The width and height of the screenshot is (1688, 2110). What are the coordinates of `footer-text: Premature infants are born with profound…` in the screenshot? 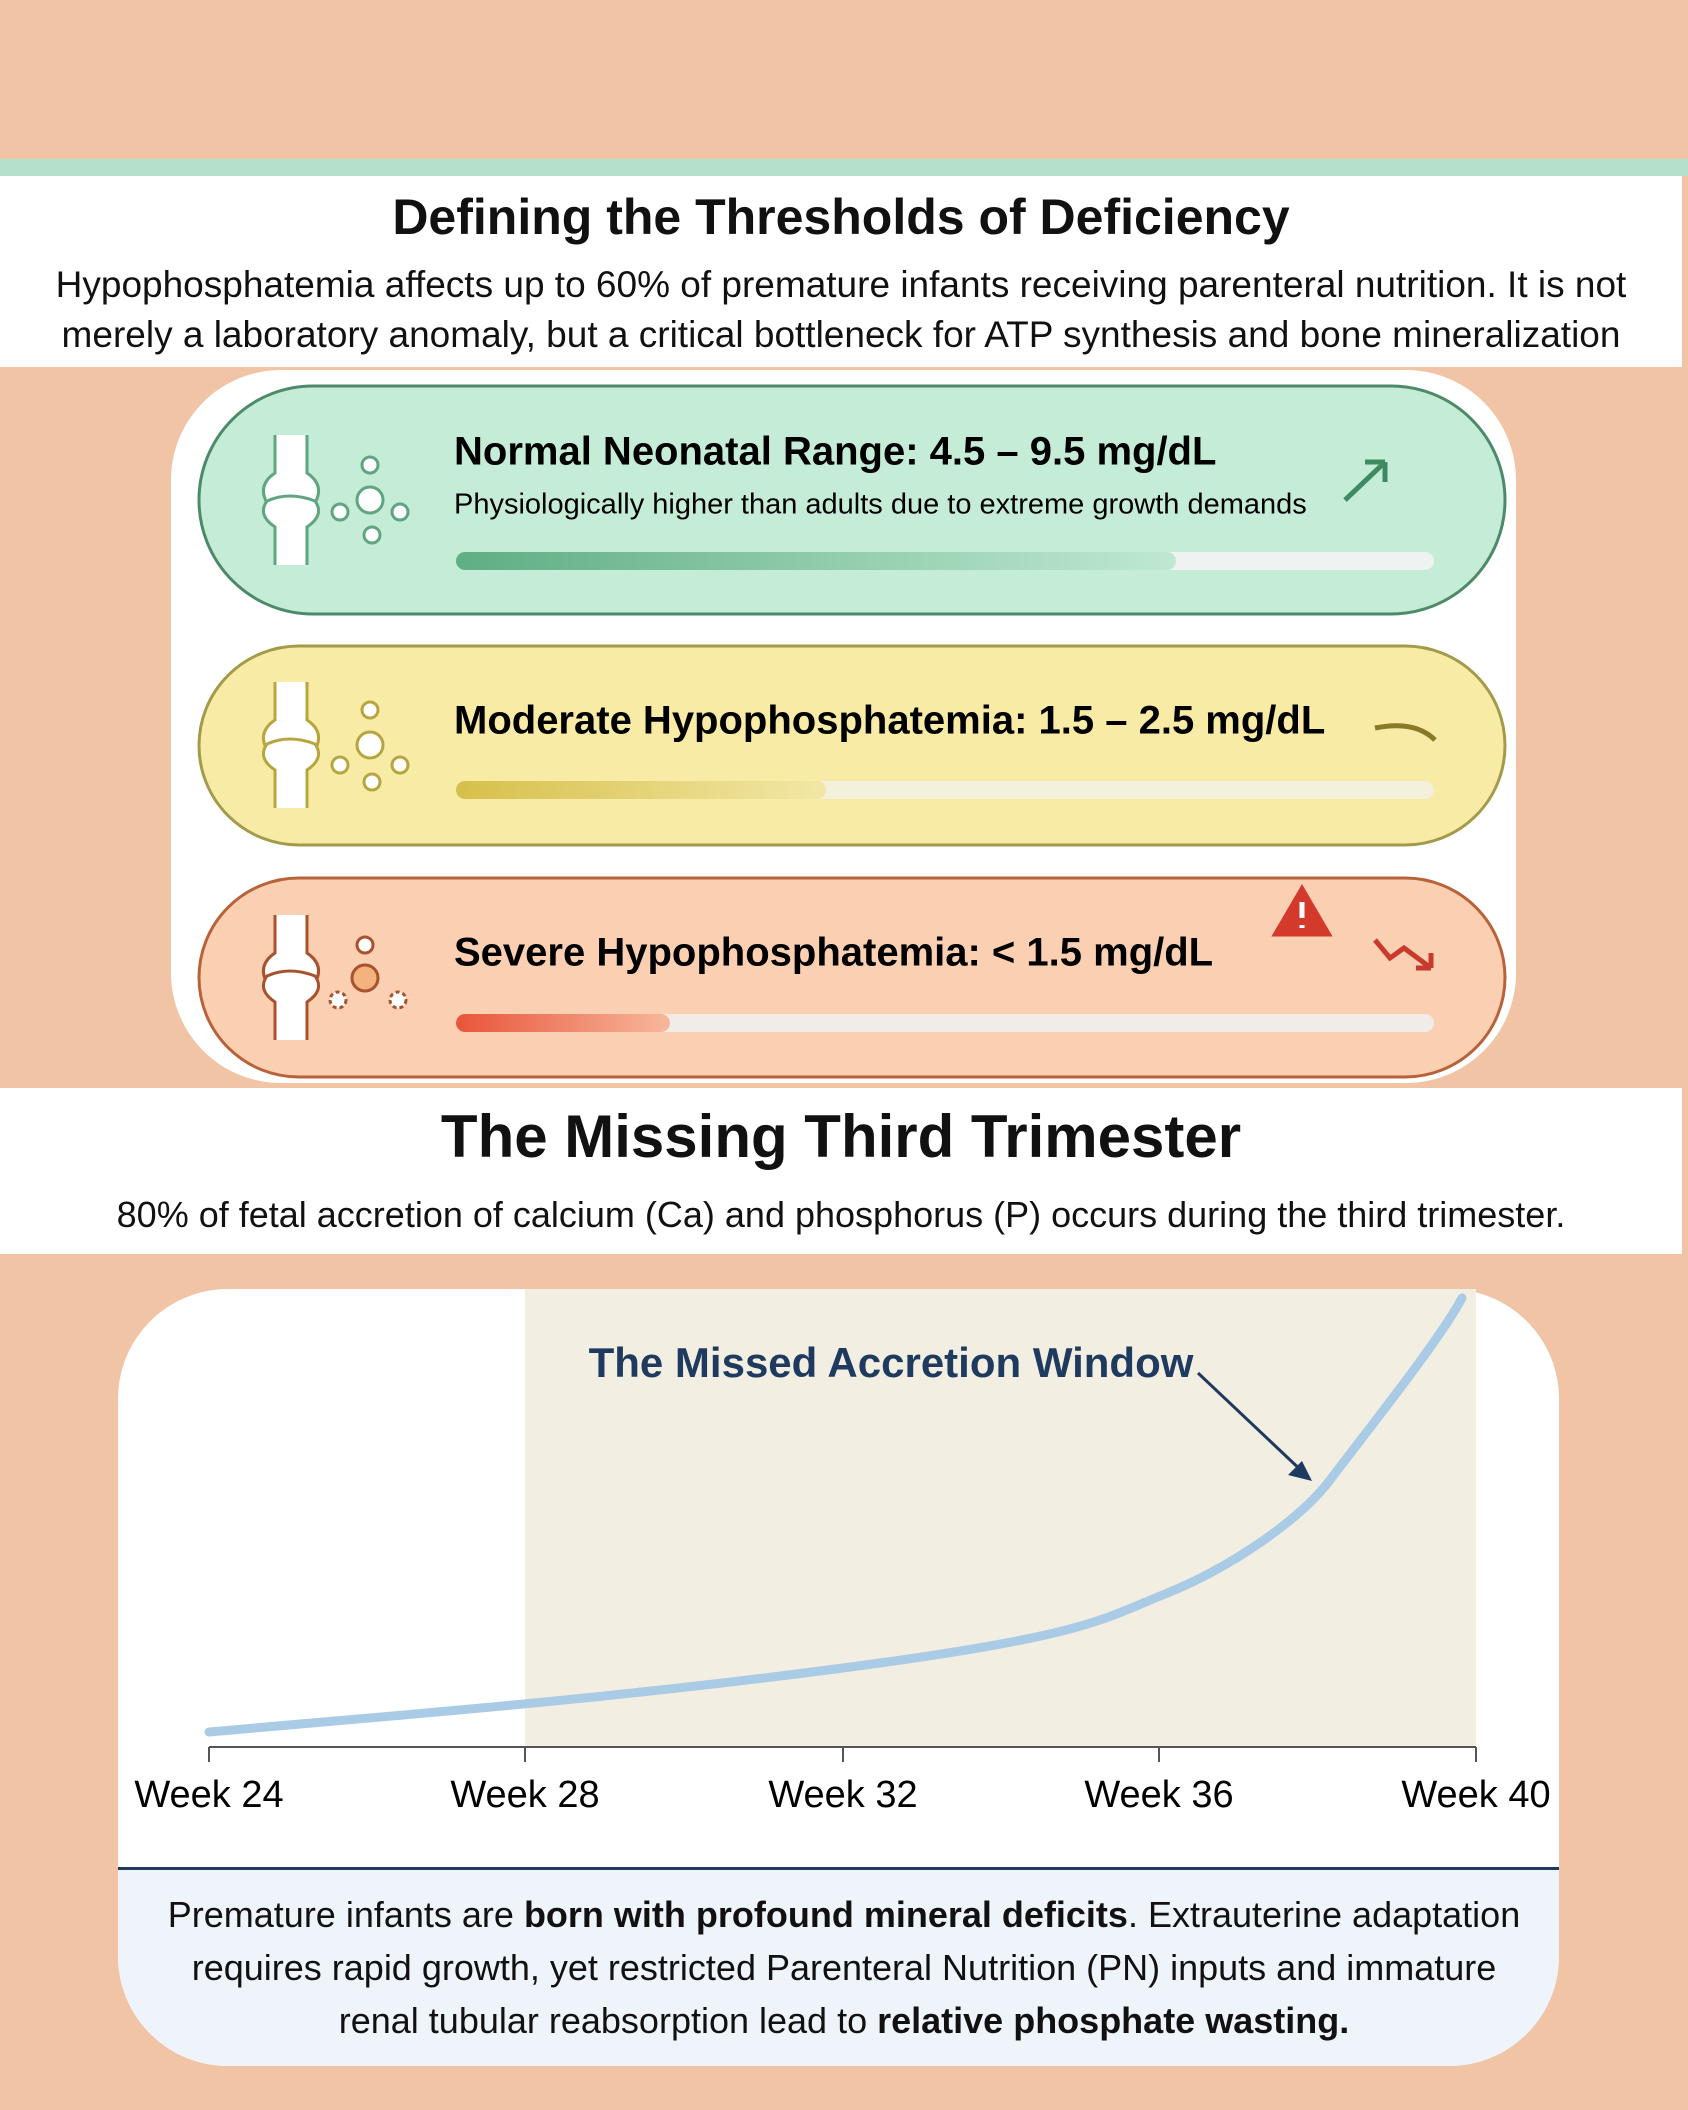 It's located at (844, 1967).